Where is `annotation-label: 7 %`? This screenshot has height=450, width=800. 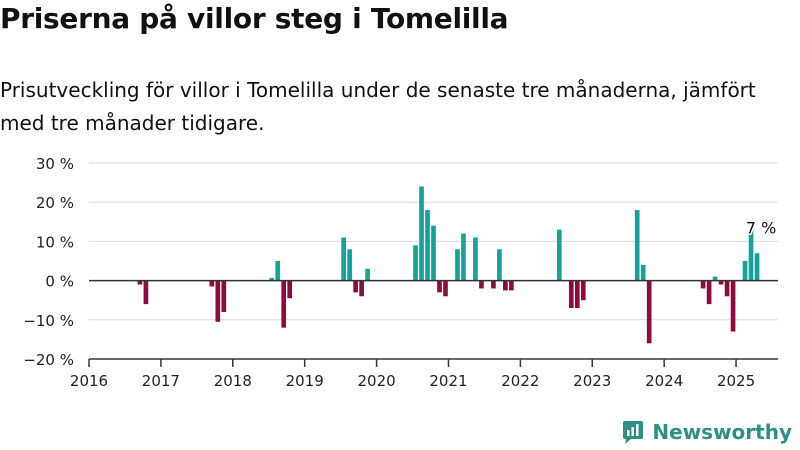 annotation-label: 7 % is located at coordinates (761, 228).